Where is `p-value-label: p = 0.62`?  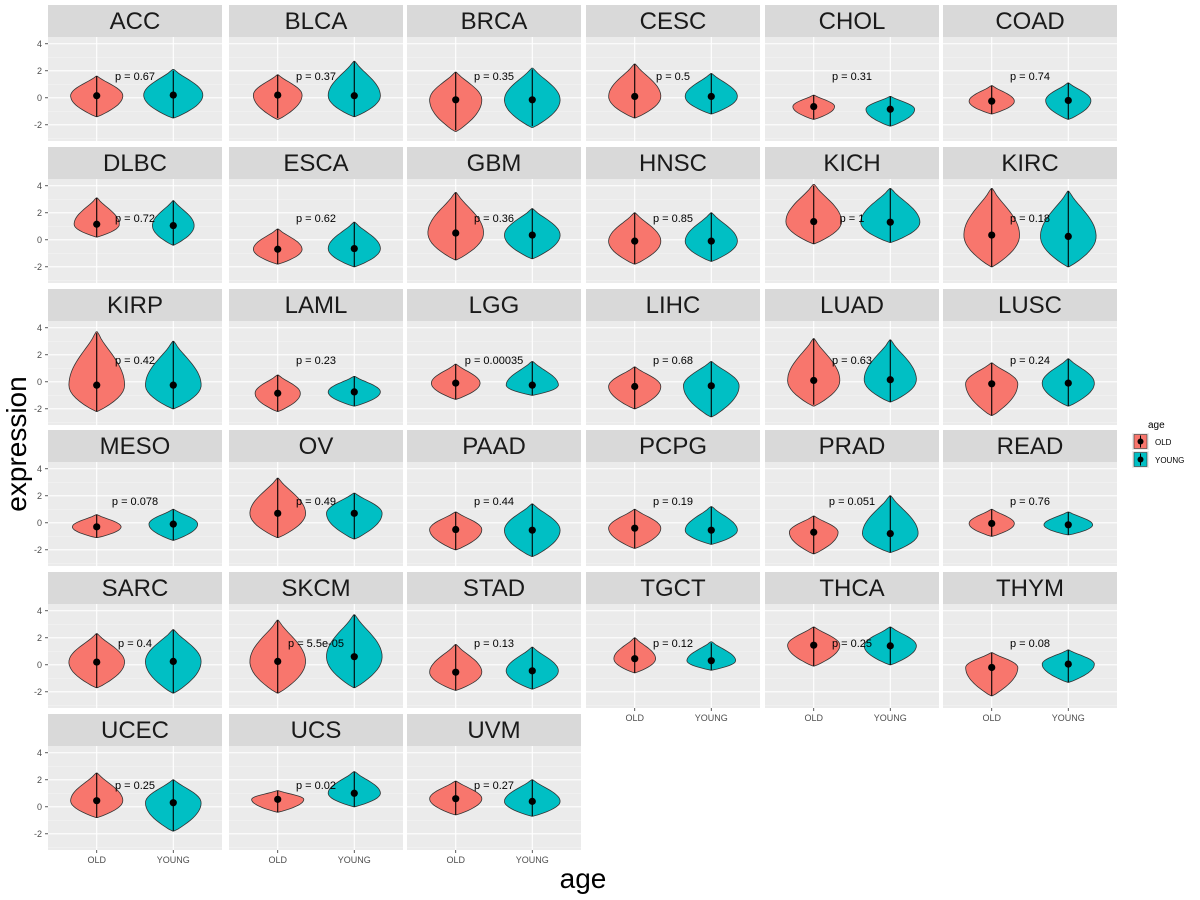 p-value-label: p = 0.62 is located at coordinates (316, 219).